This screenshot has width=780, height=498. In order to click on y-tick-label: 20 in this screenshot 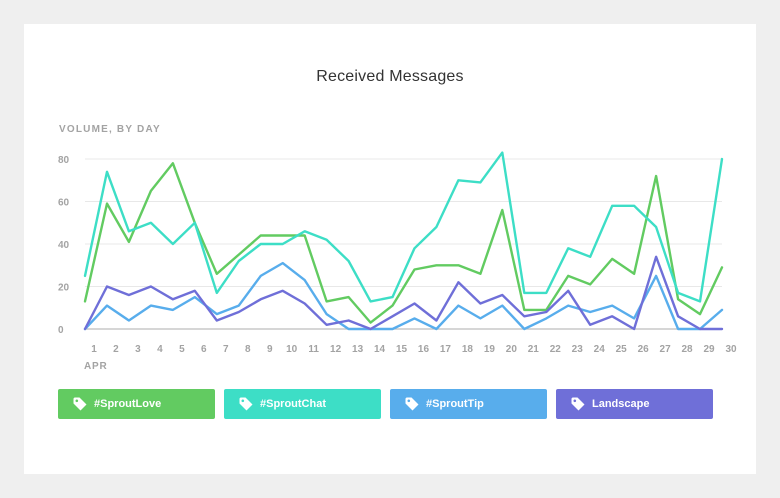, I will do `click(64, 288)`.